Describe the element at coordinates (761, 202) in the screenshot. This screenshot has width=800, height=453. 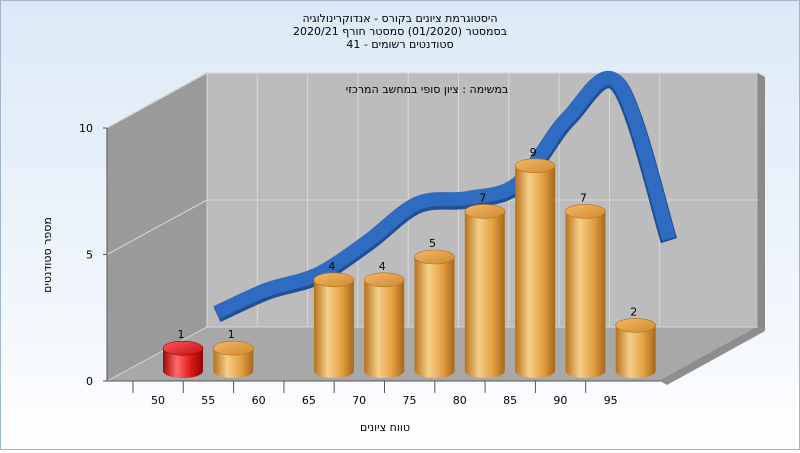
I see `back-wall-edge` at that location.